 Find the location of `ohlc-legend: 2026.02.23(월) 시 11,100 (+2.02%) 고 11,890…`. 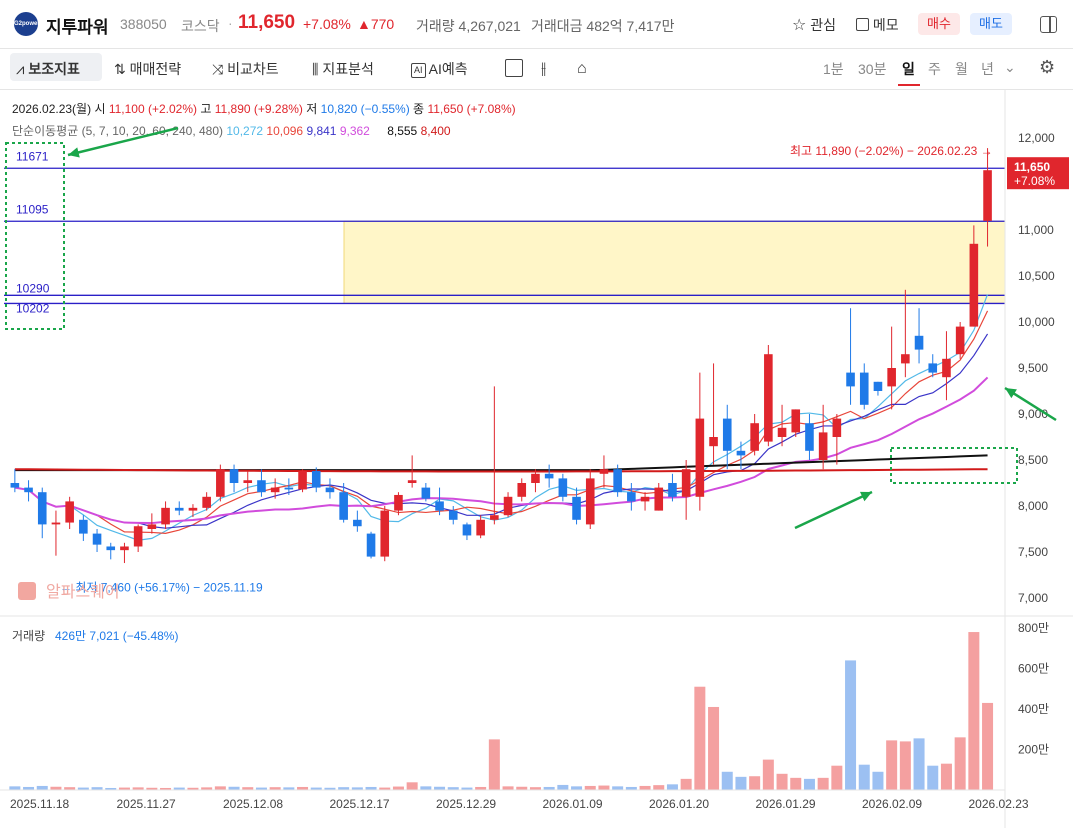

ohlc-legend: 2026.02.23(월) 시 11,100 (+2.02%) 고 11,890… is located at coordinates (264, 108).